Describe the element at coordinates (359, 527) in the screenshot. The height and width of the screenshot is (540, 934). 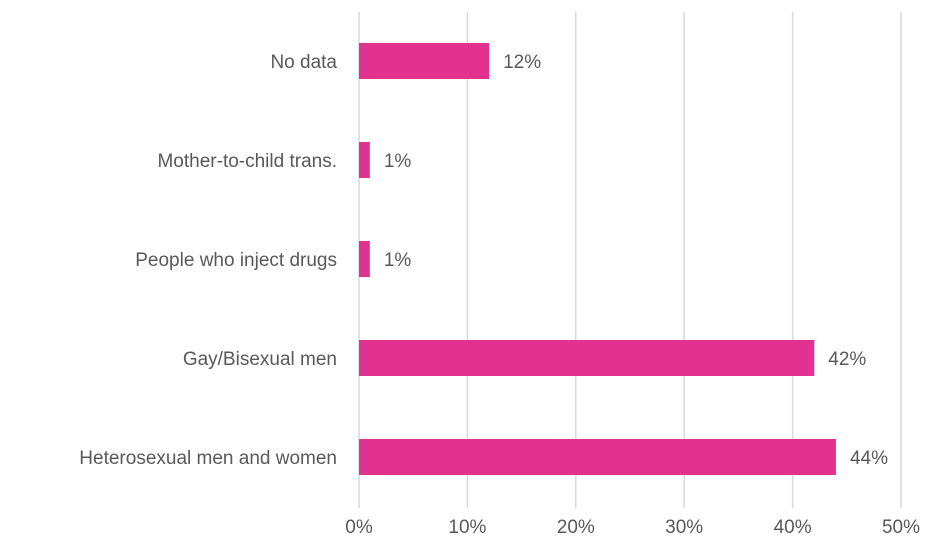
I see `x-tick-label: 0%` at that location.